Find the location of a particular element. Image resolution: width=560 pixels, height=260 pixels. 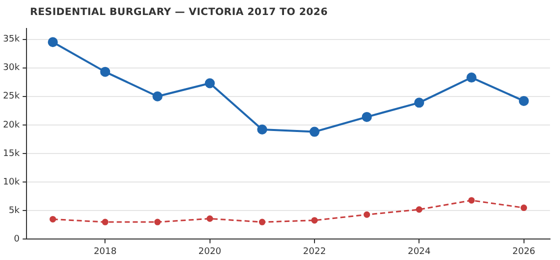

x-tick-label: 2022 is located at coordinates (314, 251).